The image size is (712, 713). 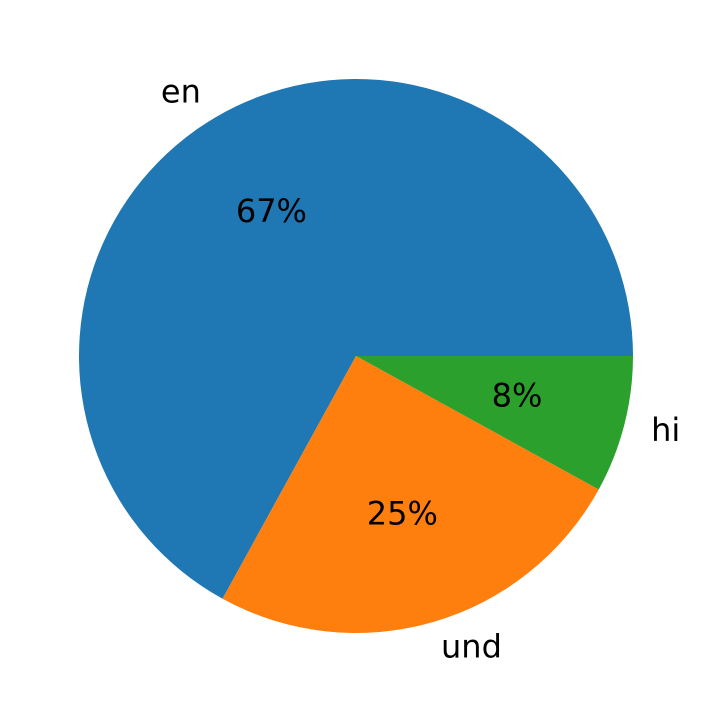 What do you see at coordinates (402, 514) in the screenshot?
I see `value-label: 25%` at bounding box center [402, 514].